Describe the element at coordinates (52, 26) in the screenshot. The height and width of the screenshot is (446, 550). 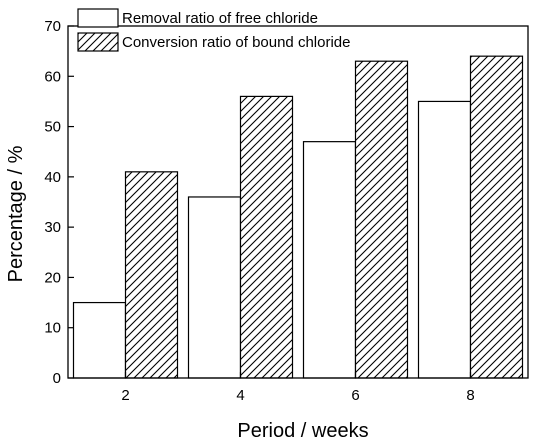
I see `y-tick-label: 70` at that location.